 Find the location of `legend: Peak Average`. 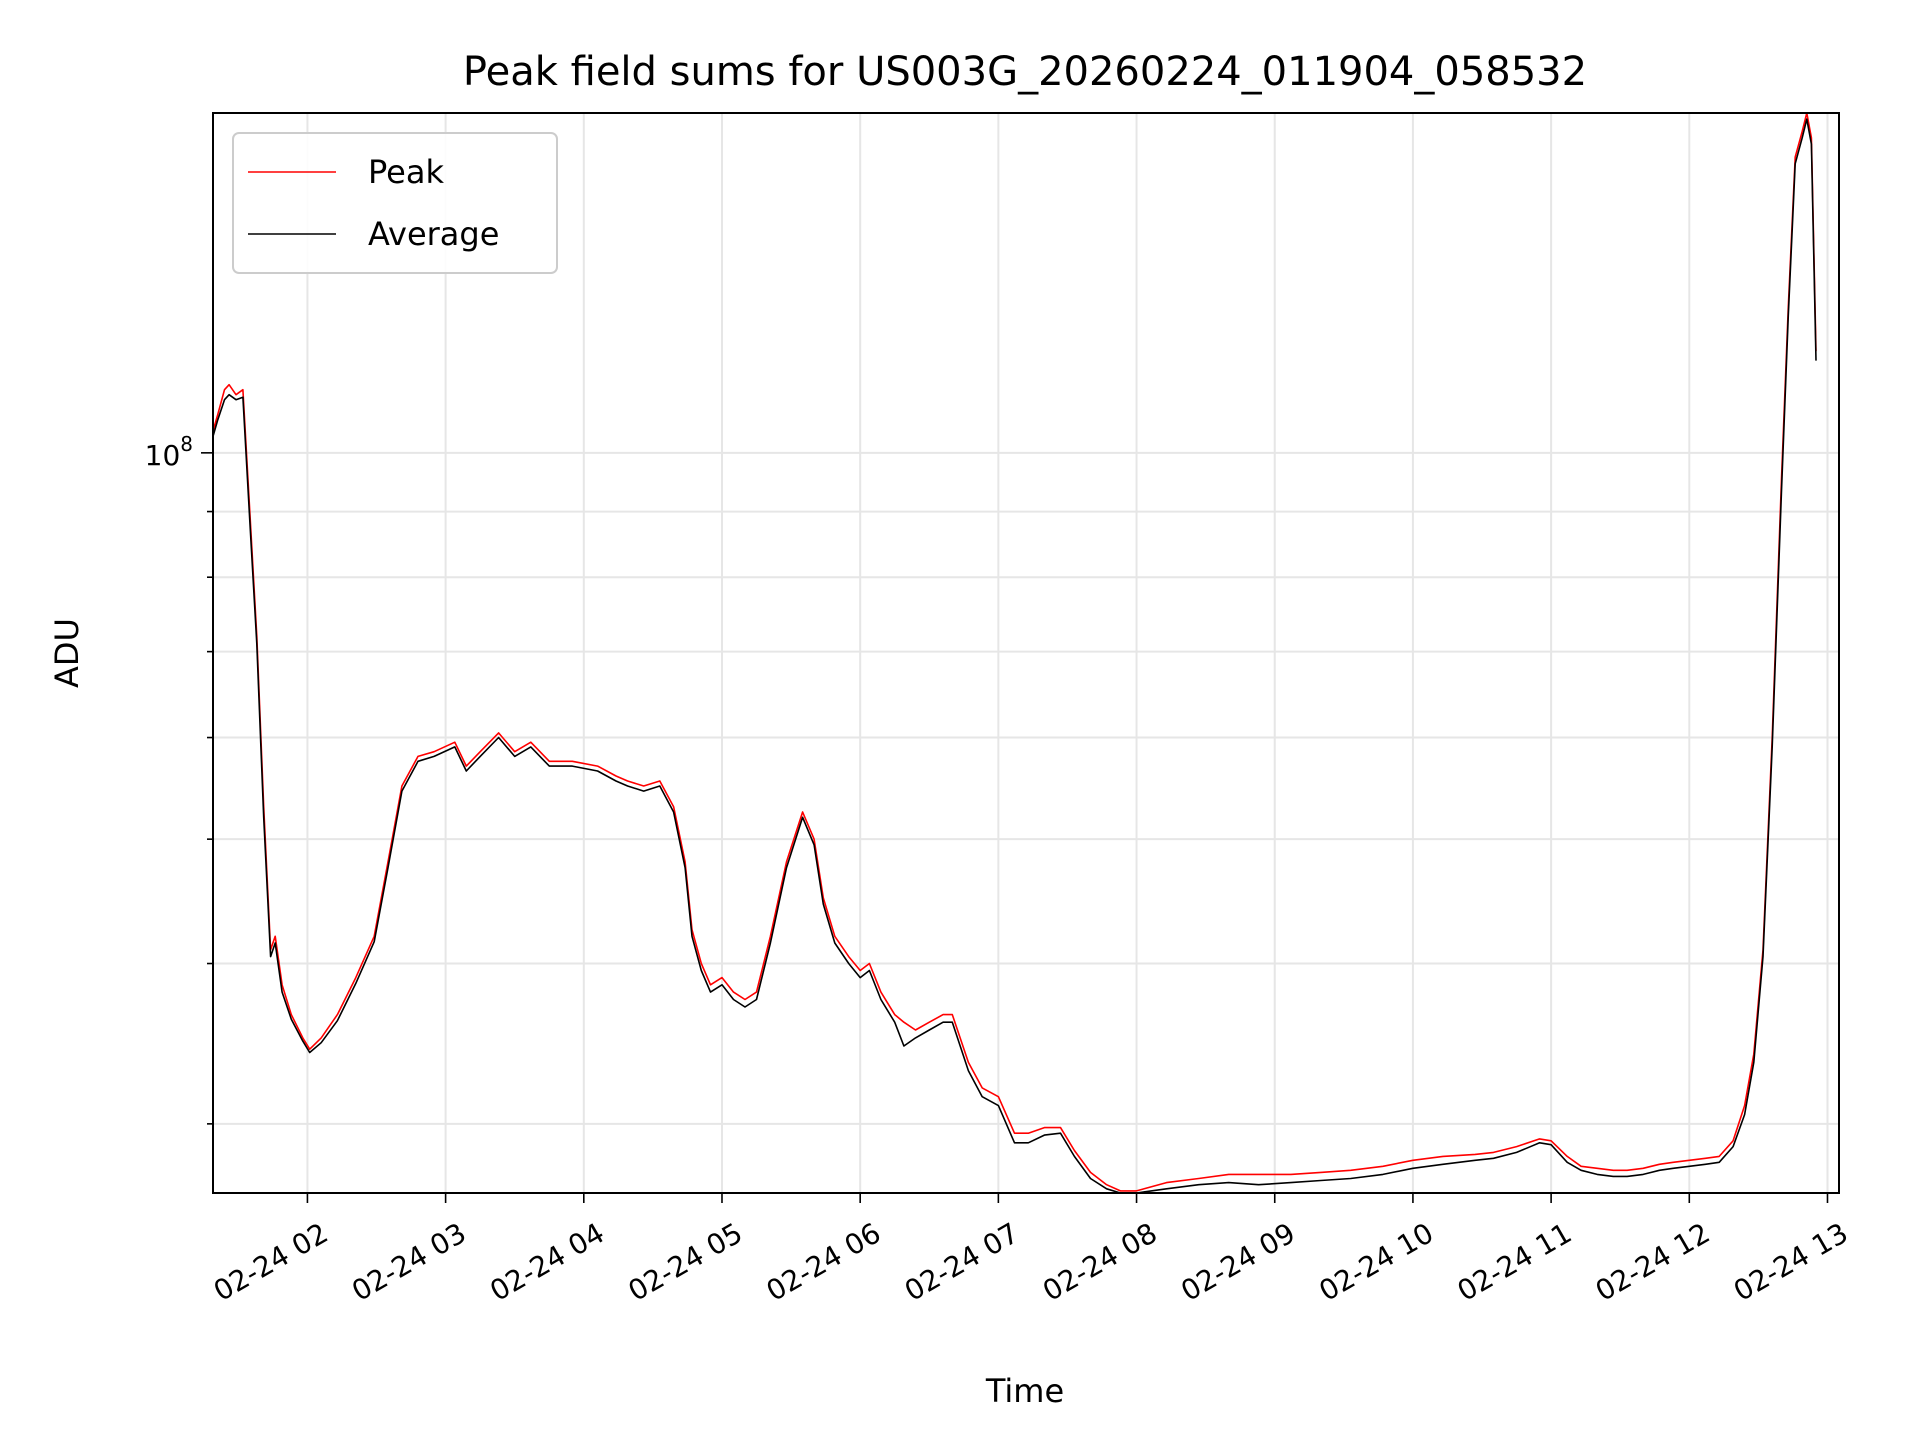

legend: Peak Average is located at coordinates (395, 203).